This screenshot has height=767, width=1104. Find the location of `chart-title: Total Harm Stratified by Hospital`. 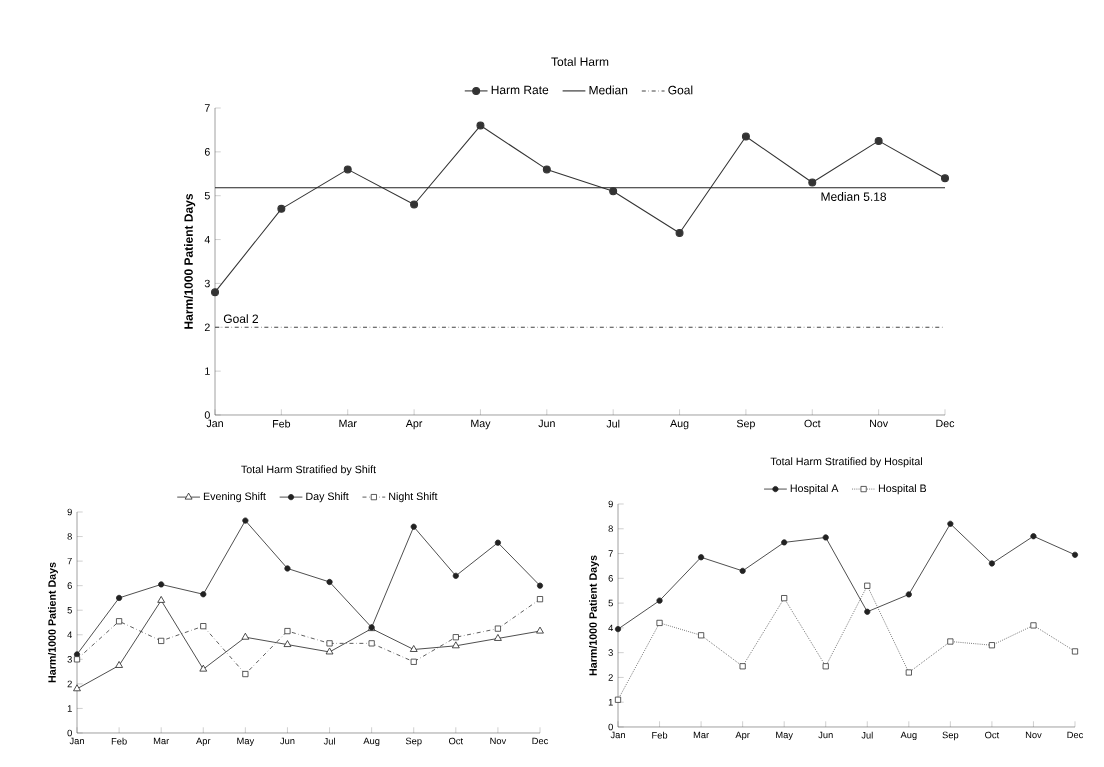

chart-title: Total Harm Stratified by Hospital is located at coordinates (846, 462).